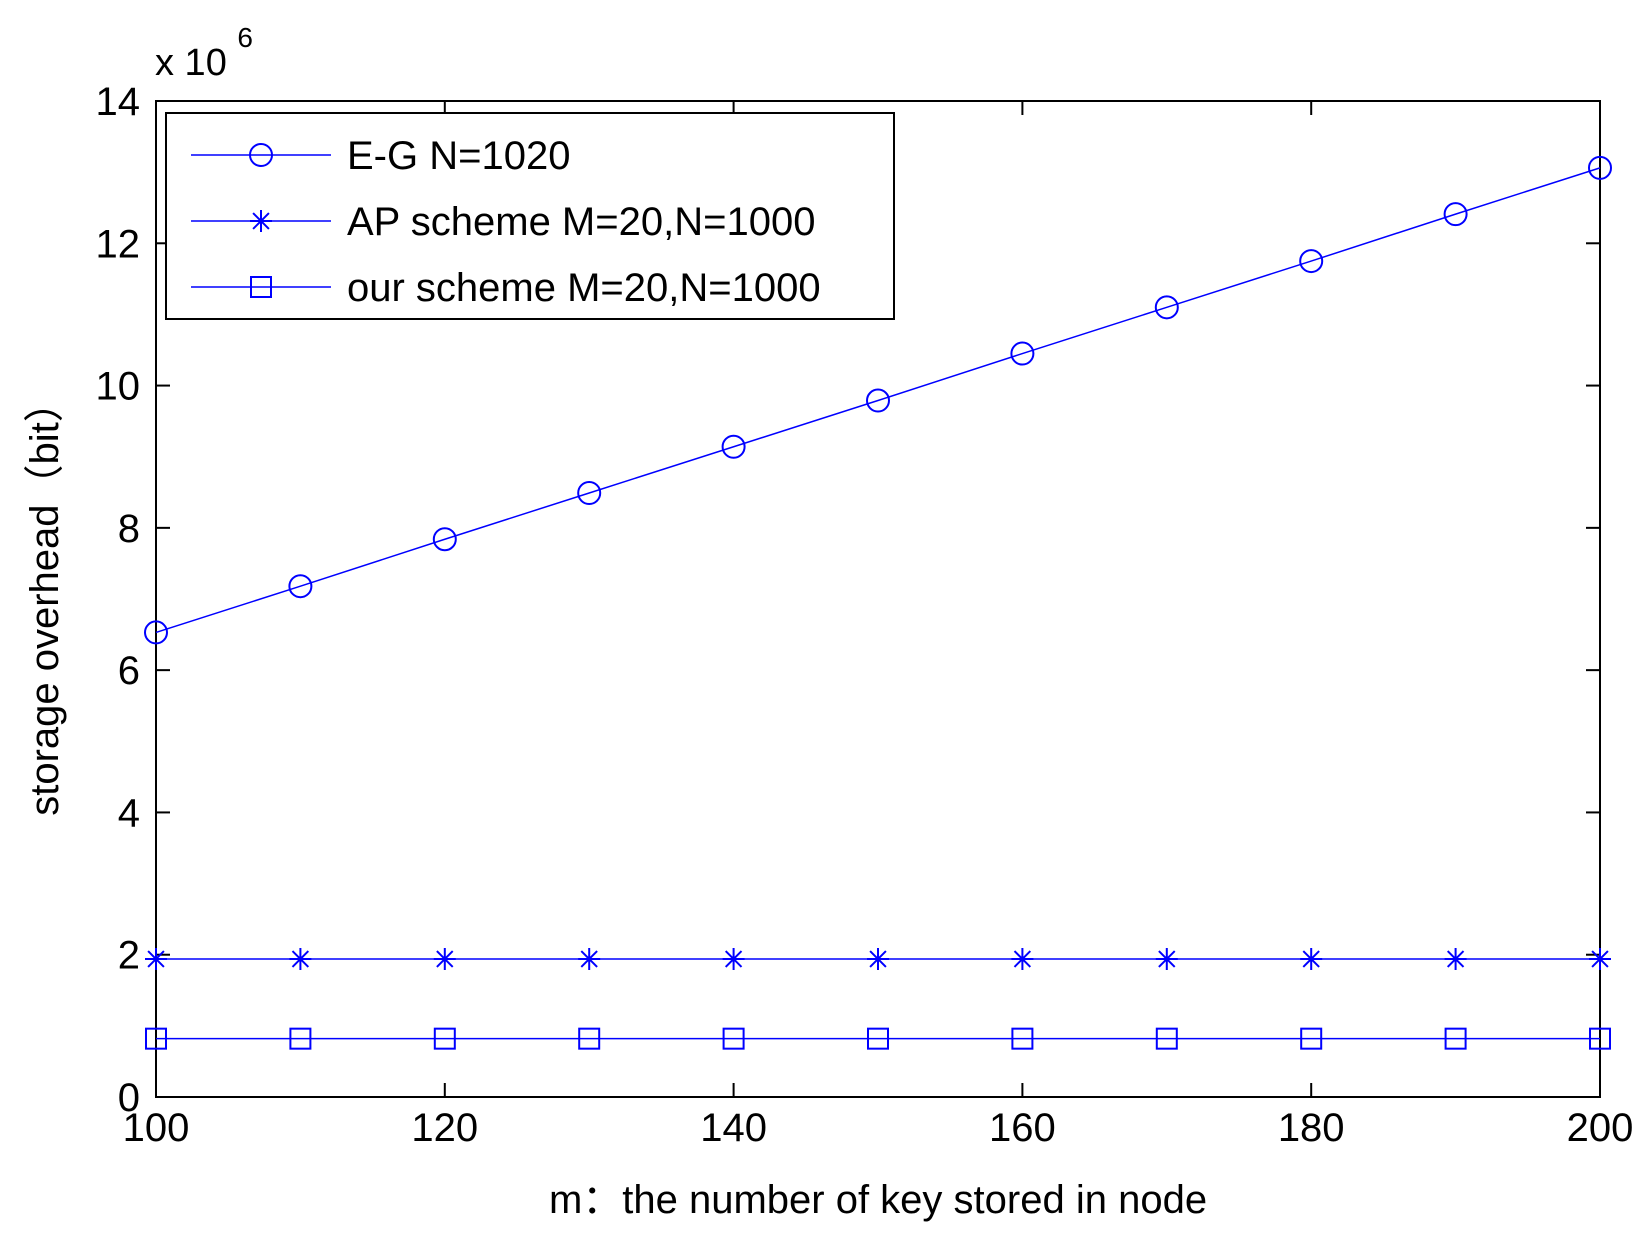 Image resolution: width=1645 pixels, height=1242 pixels. What do you see at coordinates (1311, 1128) in the screenshot?
I see `x-tick-label: 180` at bounding box center [1311, 1128].